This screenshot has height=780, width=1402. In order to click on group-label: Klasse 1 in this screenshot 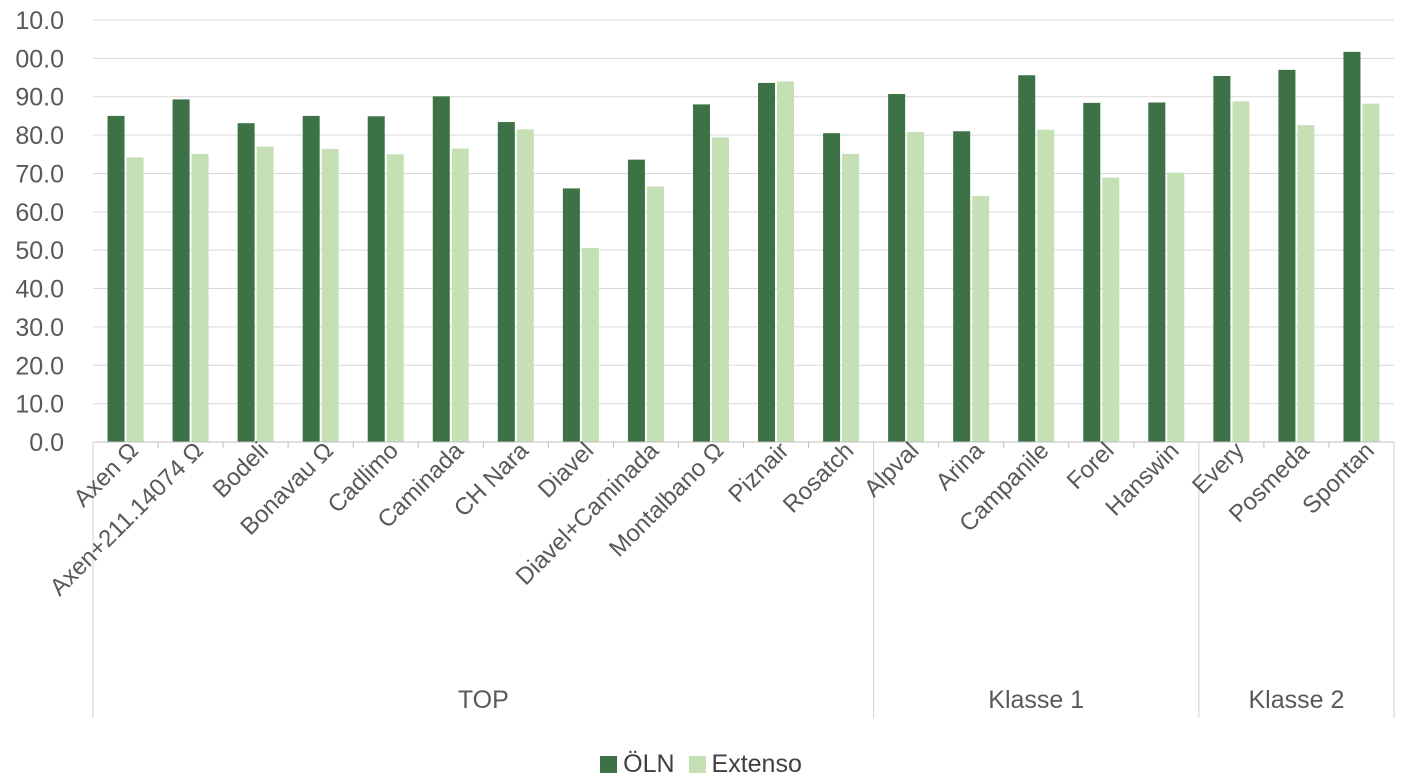, I will do `click(1036, 700)`.